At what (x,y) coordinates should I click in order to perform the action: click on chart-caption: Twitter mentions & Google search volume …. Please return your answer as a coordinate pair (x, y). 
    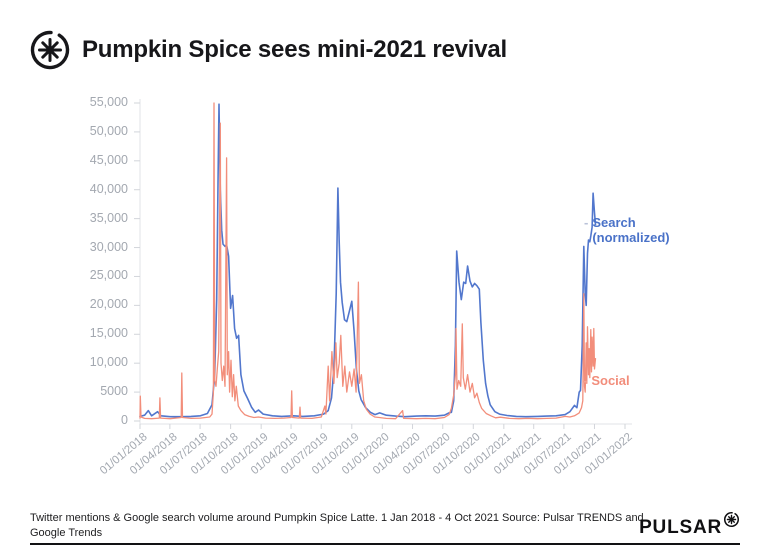
    Looking at the image, I should click on (337, 526).